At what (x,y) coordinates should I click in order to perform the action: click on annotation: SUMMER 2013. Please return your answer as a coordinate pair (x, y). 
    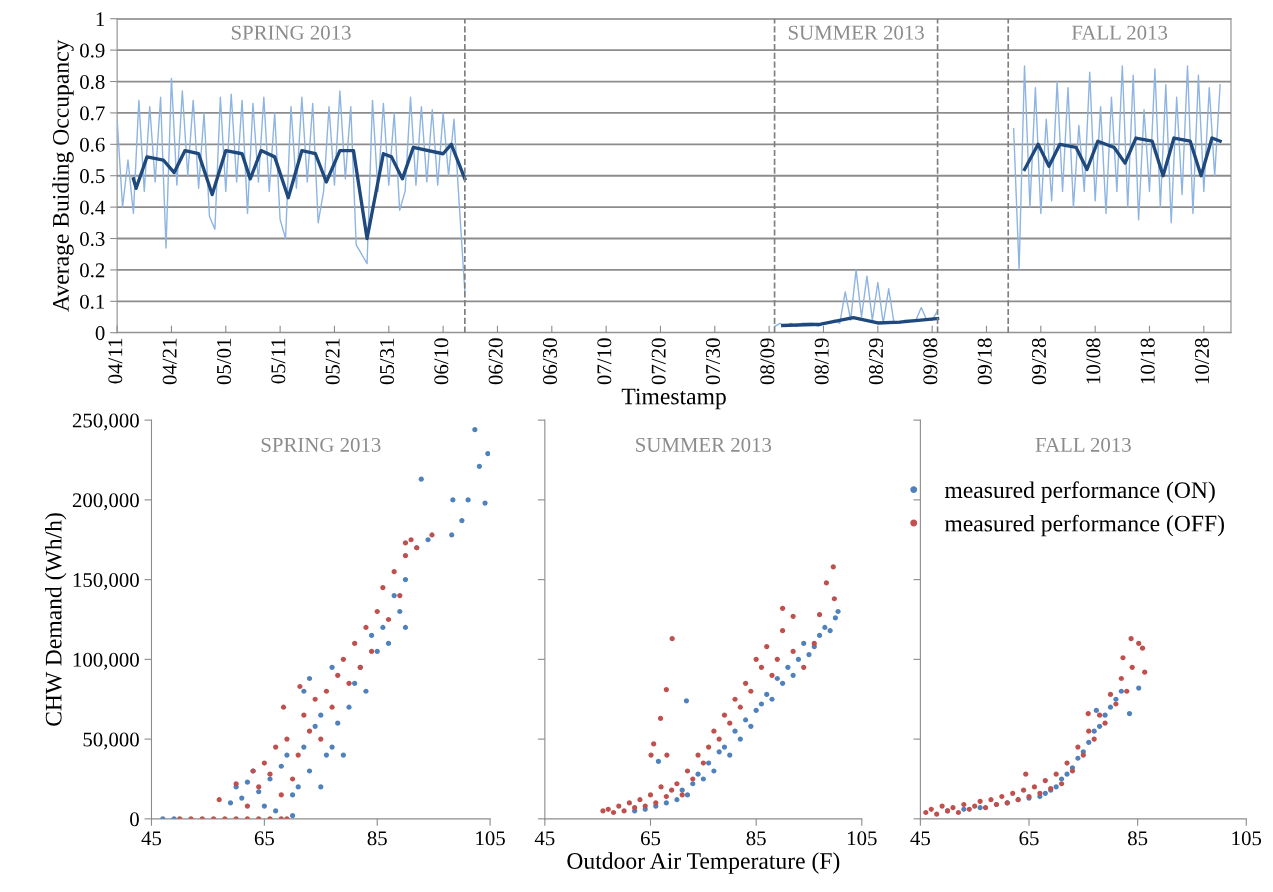
    Looking at the image, I should click on (856, 32).